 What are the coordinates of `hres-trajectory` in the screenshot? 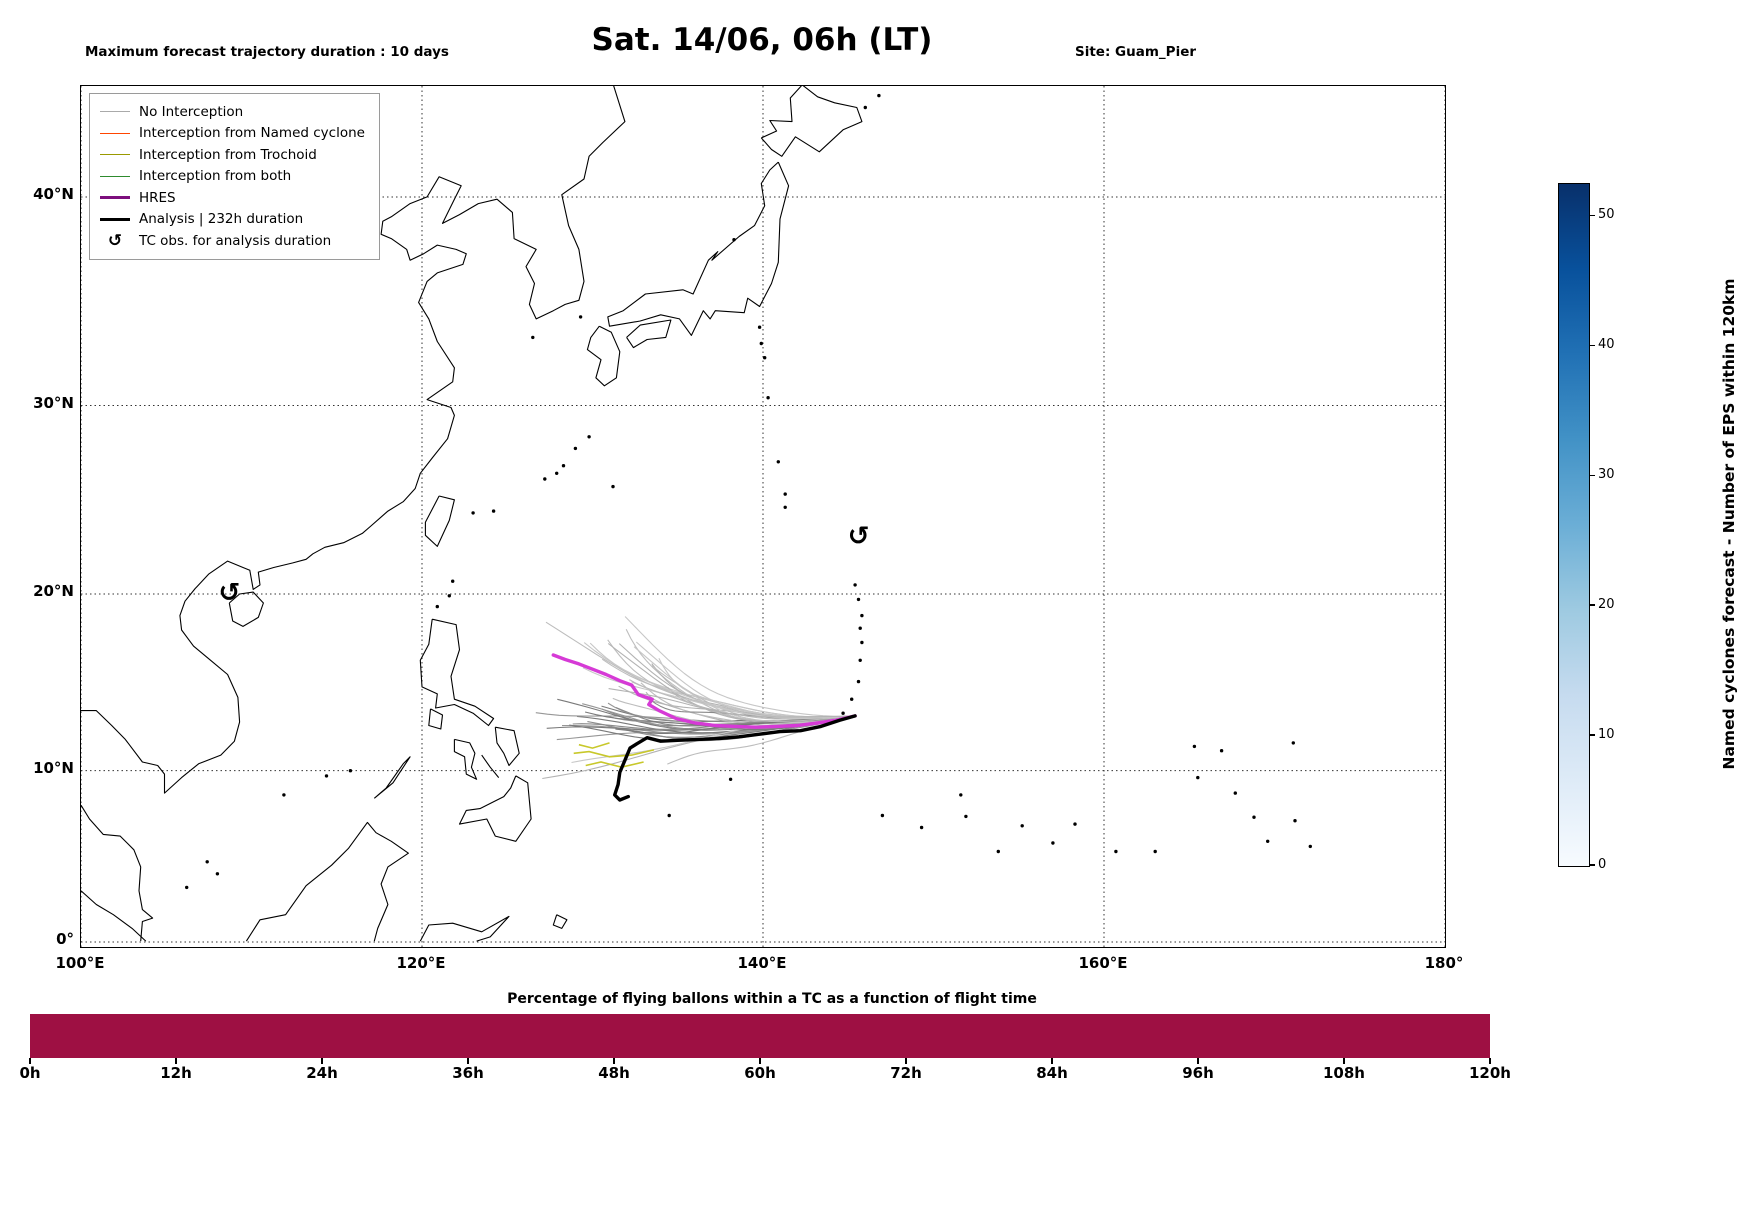 It's located at (704, 691).